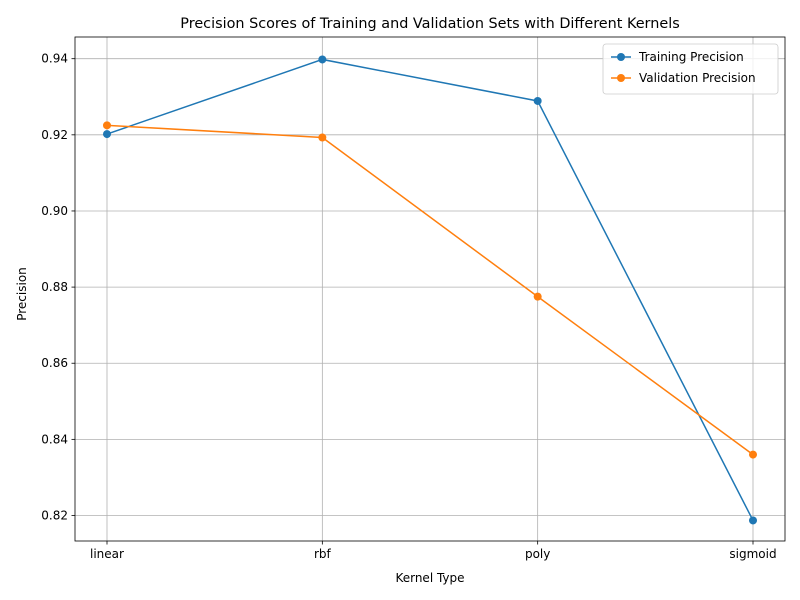 The width and height of the screenshot is (800, 600). Describe the element at coordinates (22, 294) in the screenshot. I see `y-axis-label: Precision` at that location.